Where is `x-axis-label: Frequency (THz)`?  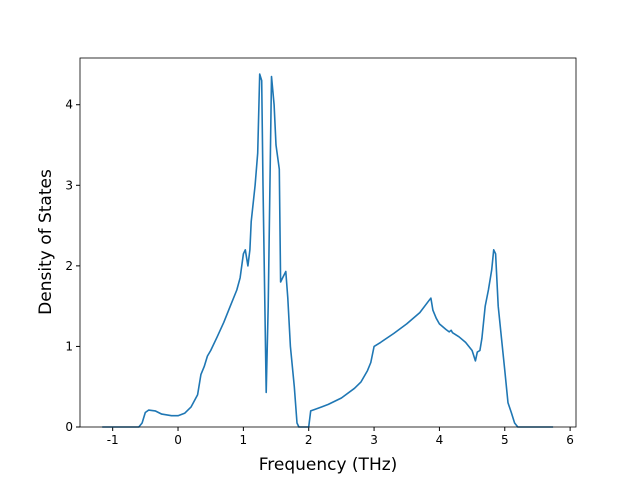
x-axis-label: Frequency (THz) is located at coordinates (328, 465).